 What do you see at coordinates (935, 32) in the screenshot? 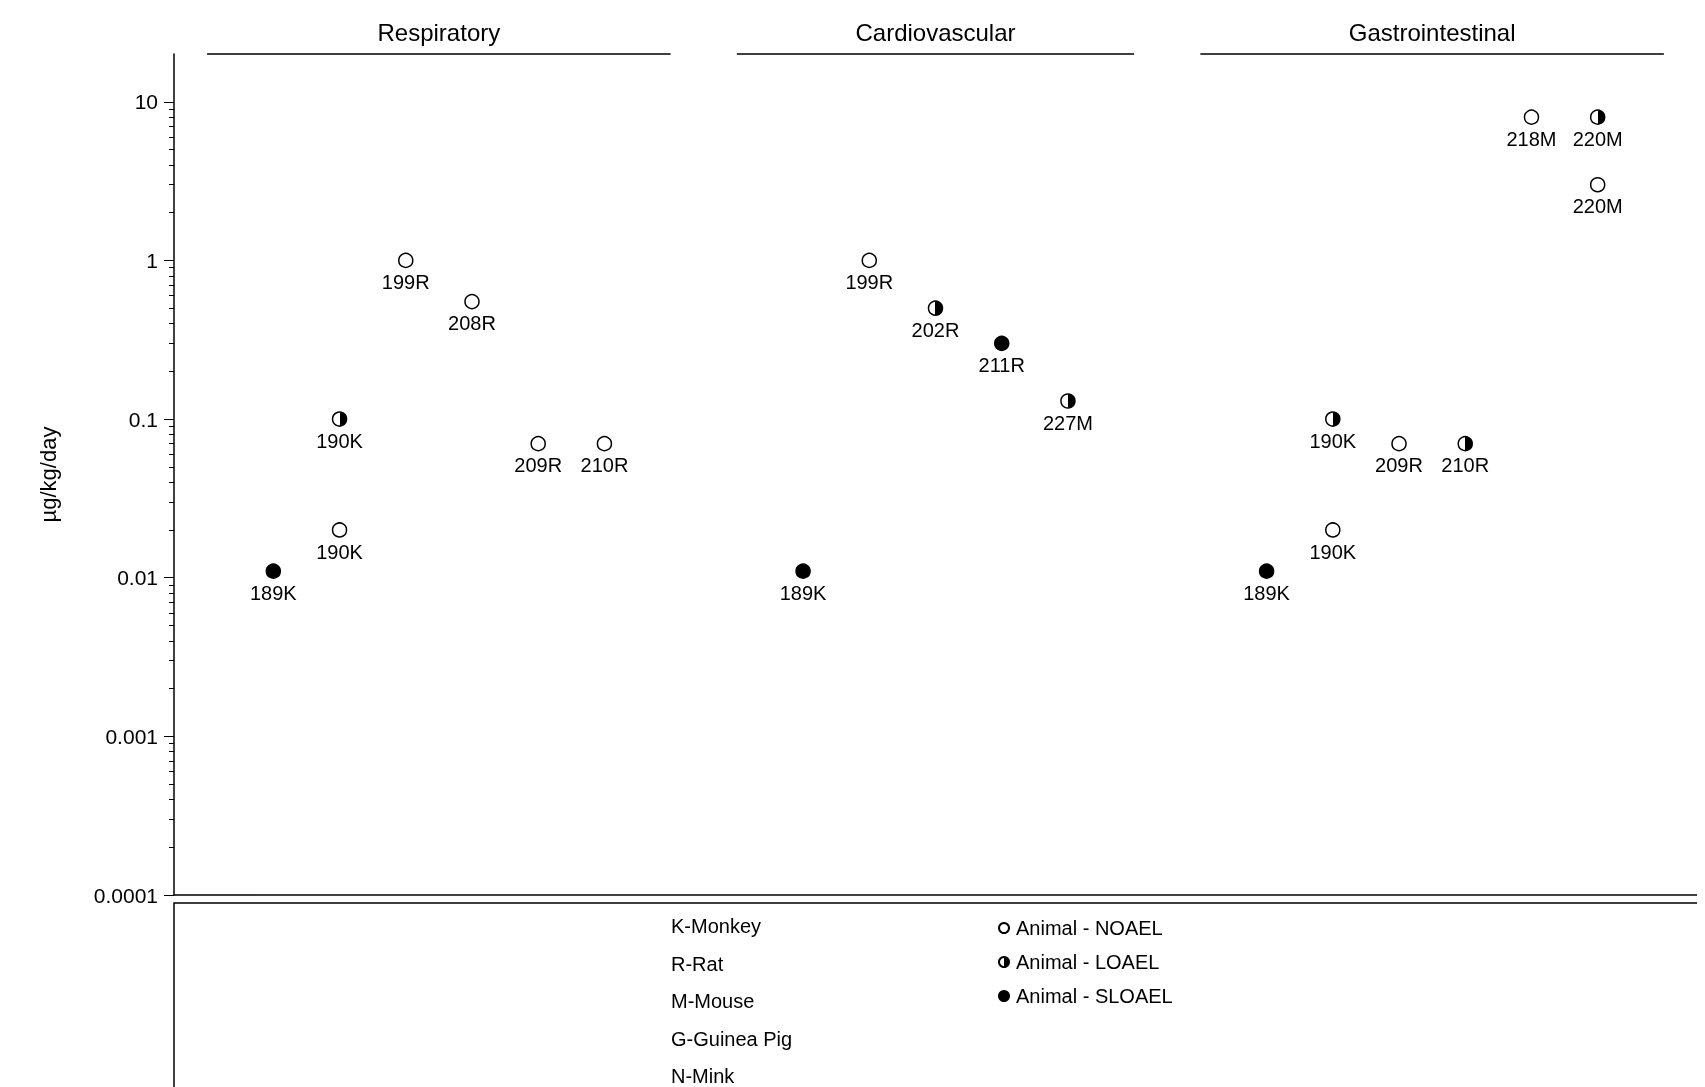
I see `text: Cardiovascular` at bounding box center [935, 32].